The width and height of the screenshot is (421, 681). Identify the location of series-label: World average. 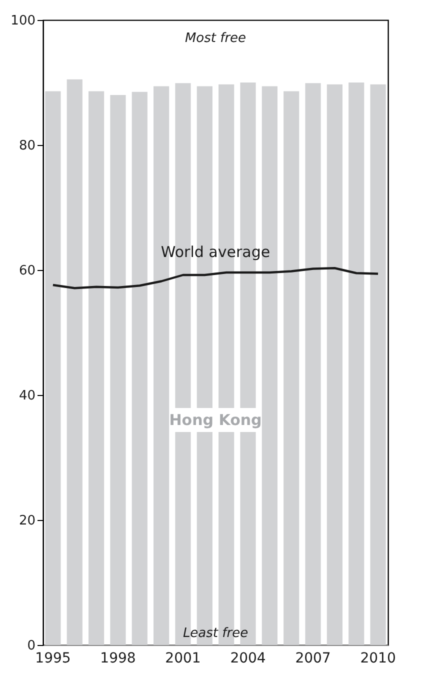
(215, 252).